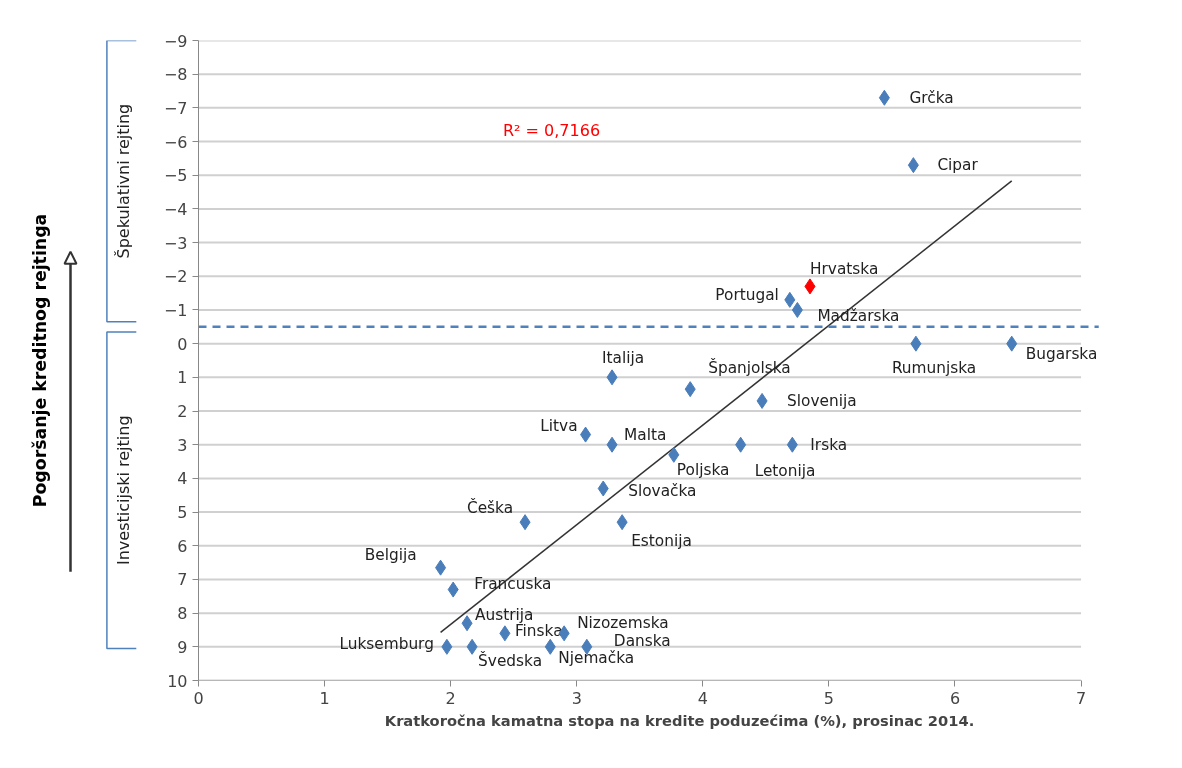 The width and height of the screenshot is (1182, 768). I want to click on x-tick-label: 5, so click(828, 698).